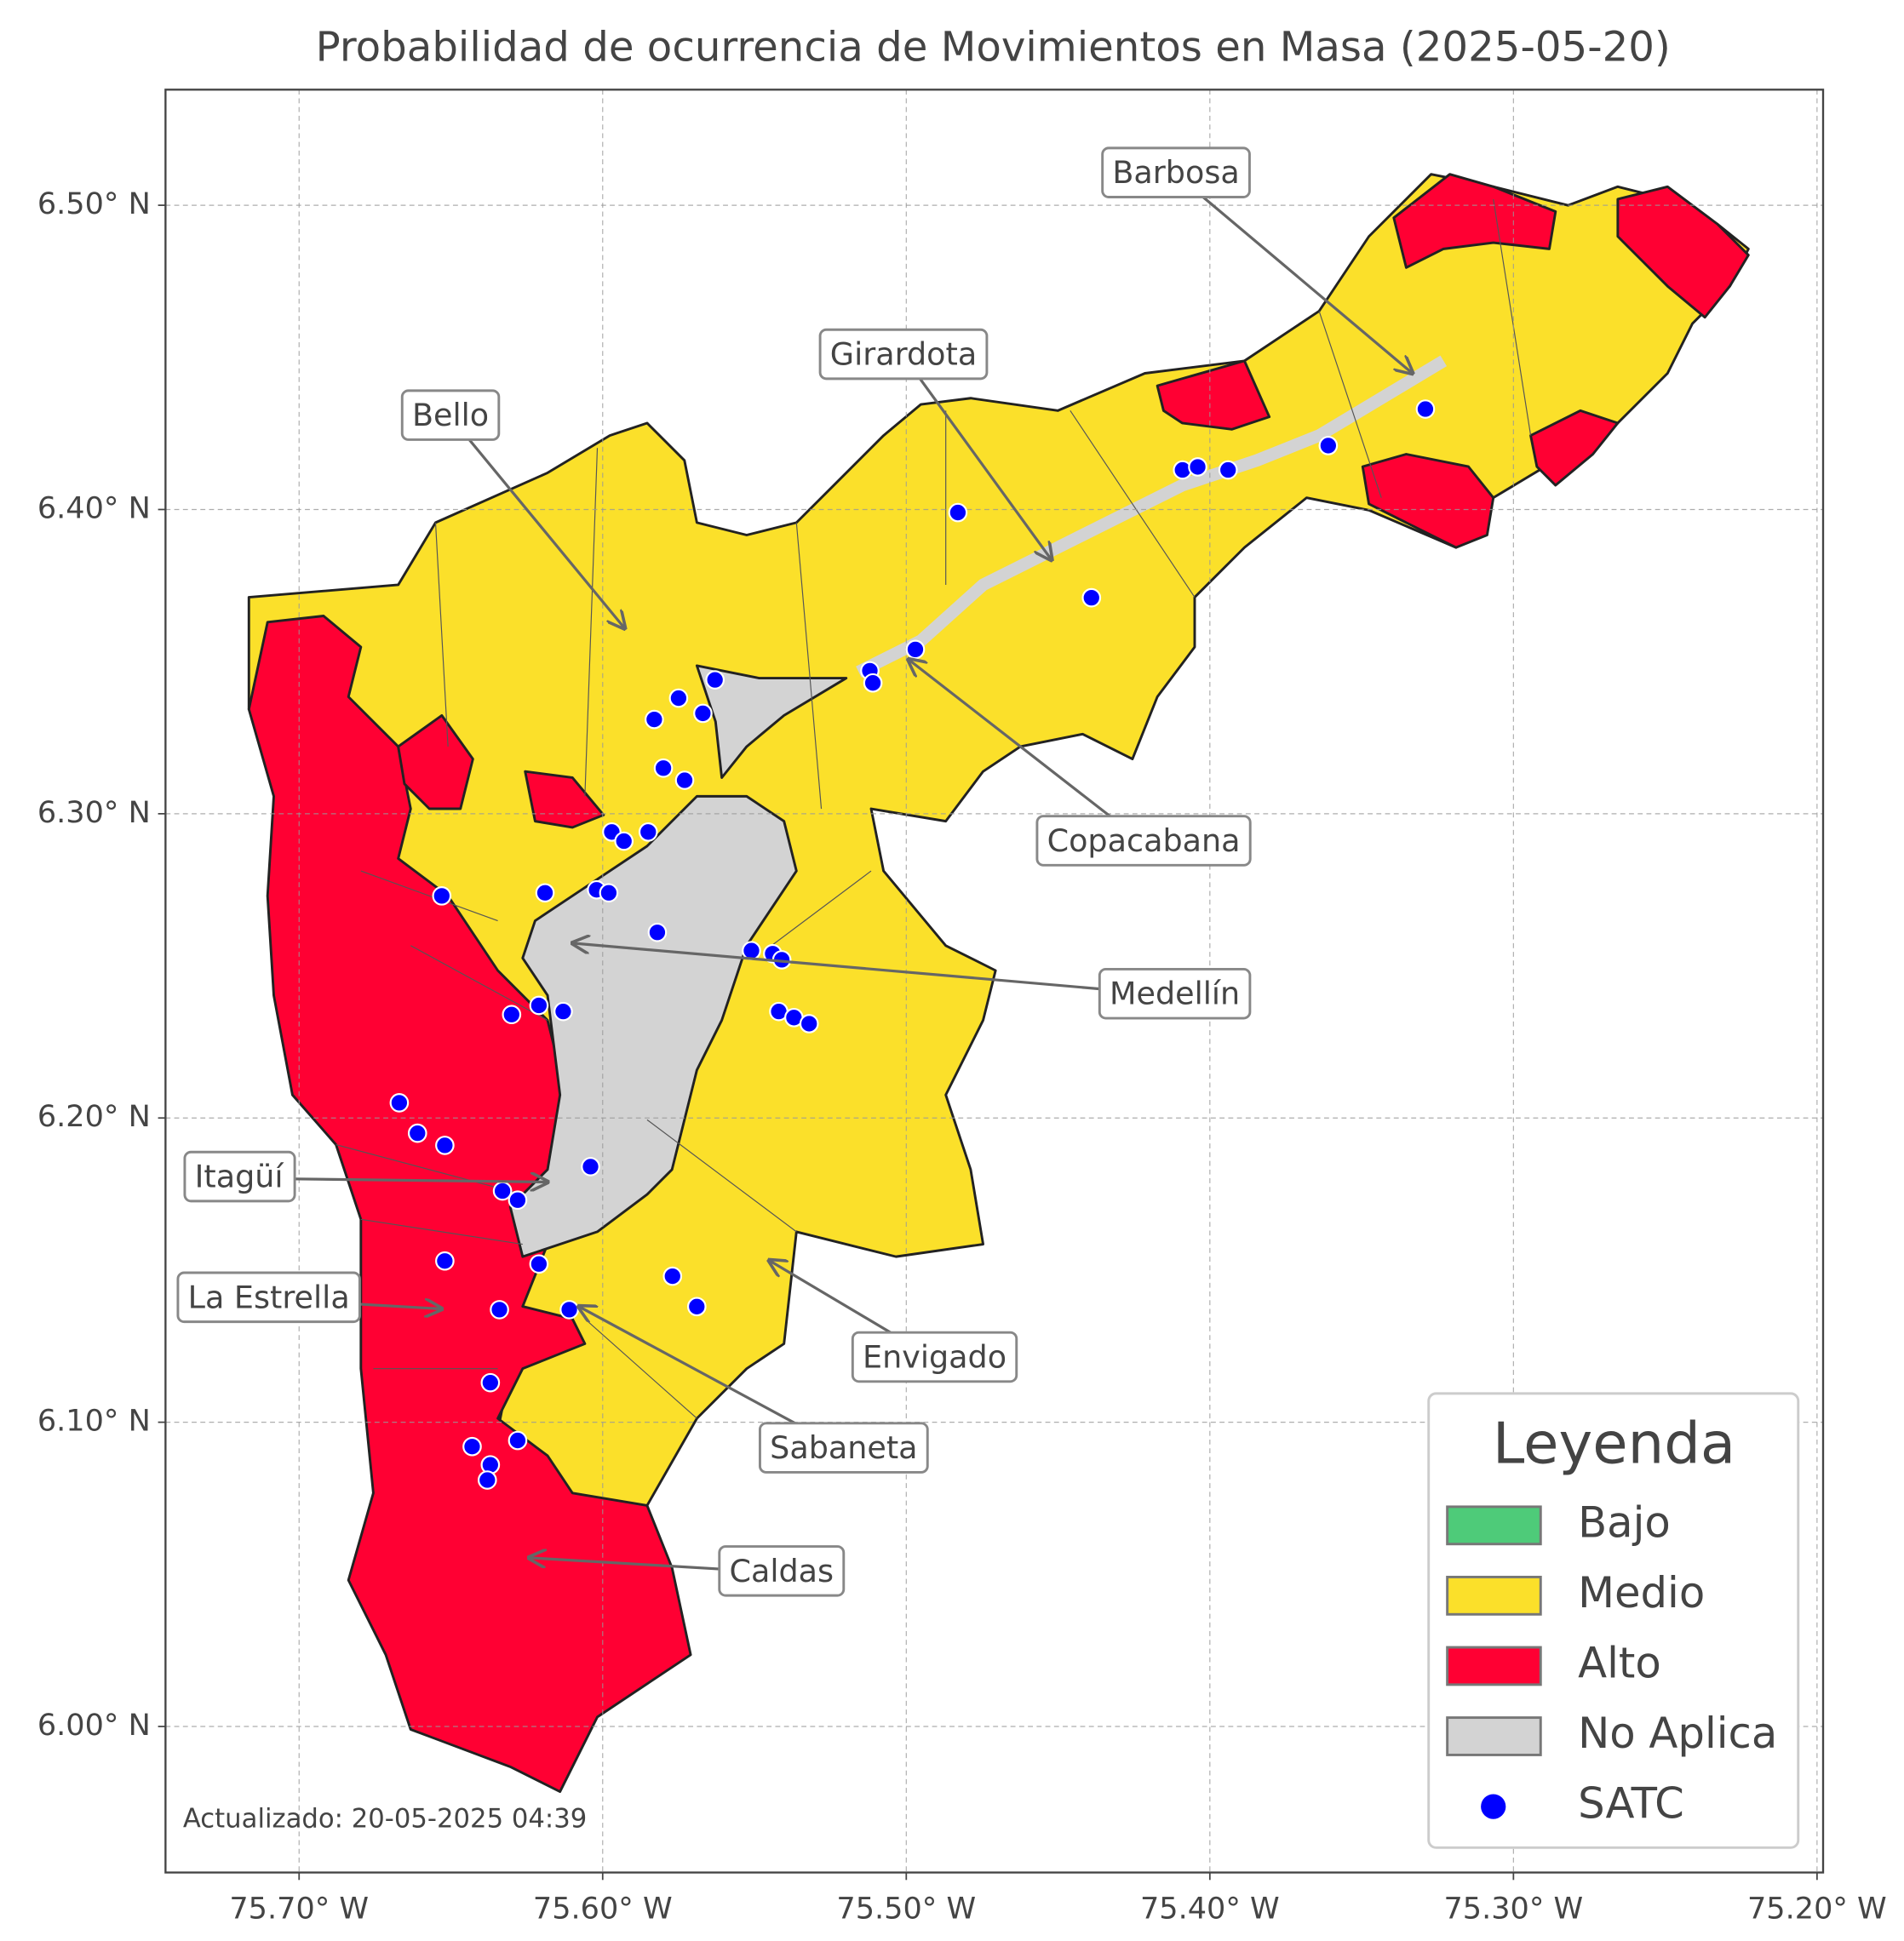 Image resolution: width=1904 pixels, height=1941 pixels. I want to click on annotation: Itagüí, so click(239, 1176).